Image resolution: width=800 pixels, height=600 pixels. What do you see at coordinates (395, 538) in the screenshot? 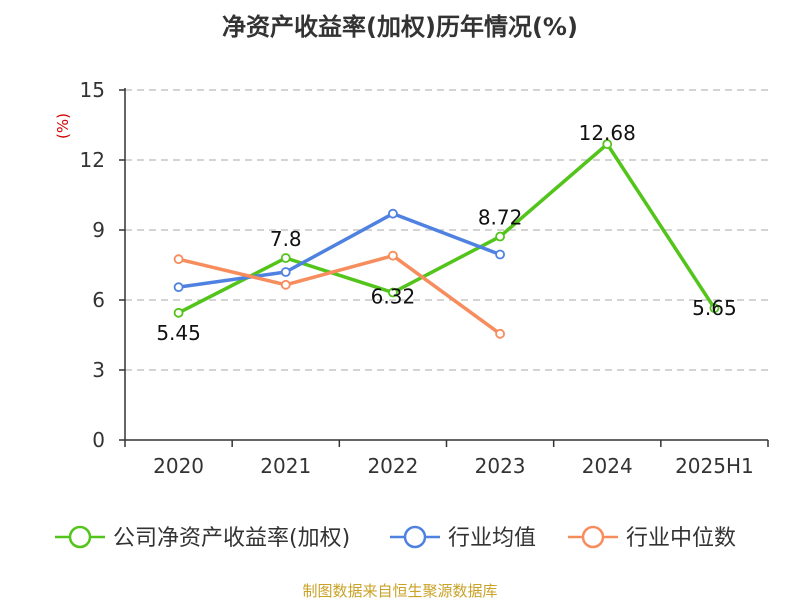
I see `legend: 公司净资产收益率(加权) 行业均值 行业中位数` at bounding box center [395, 538].